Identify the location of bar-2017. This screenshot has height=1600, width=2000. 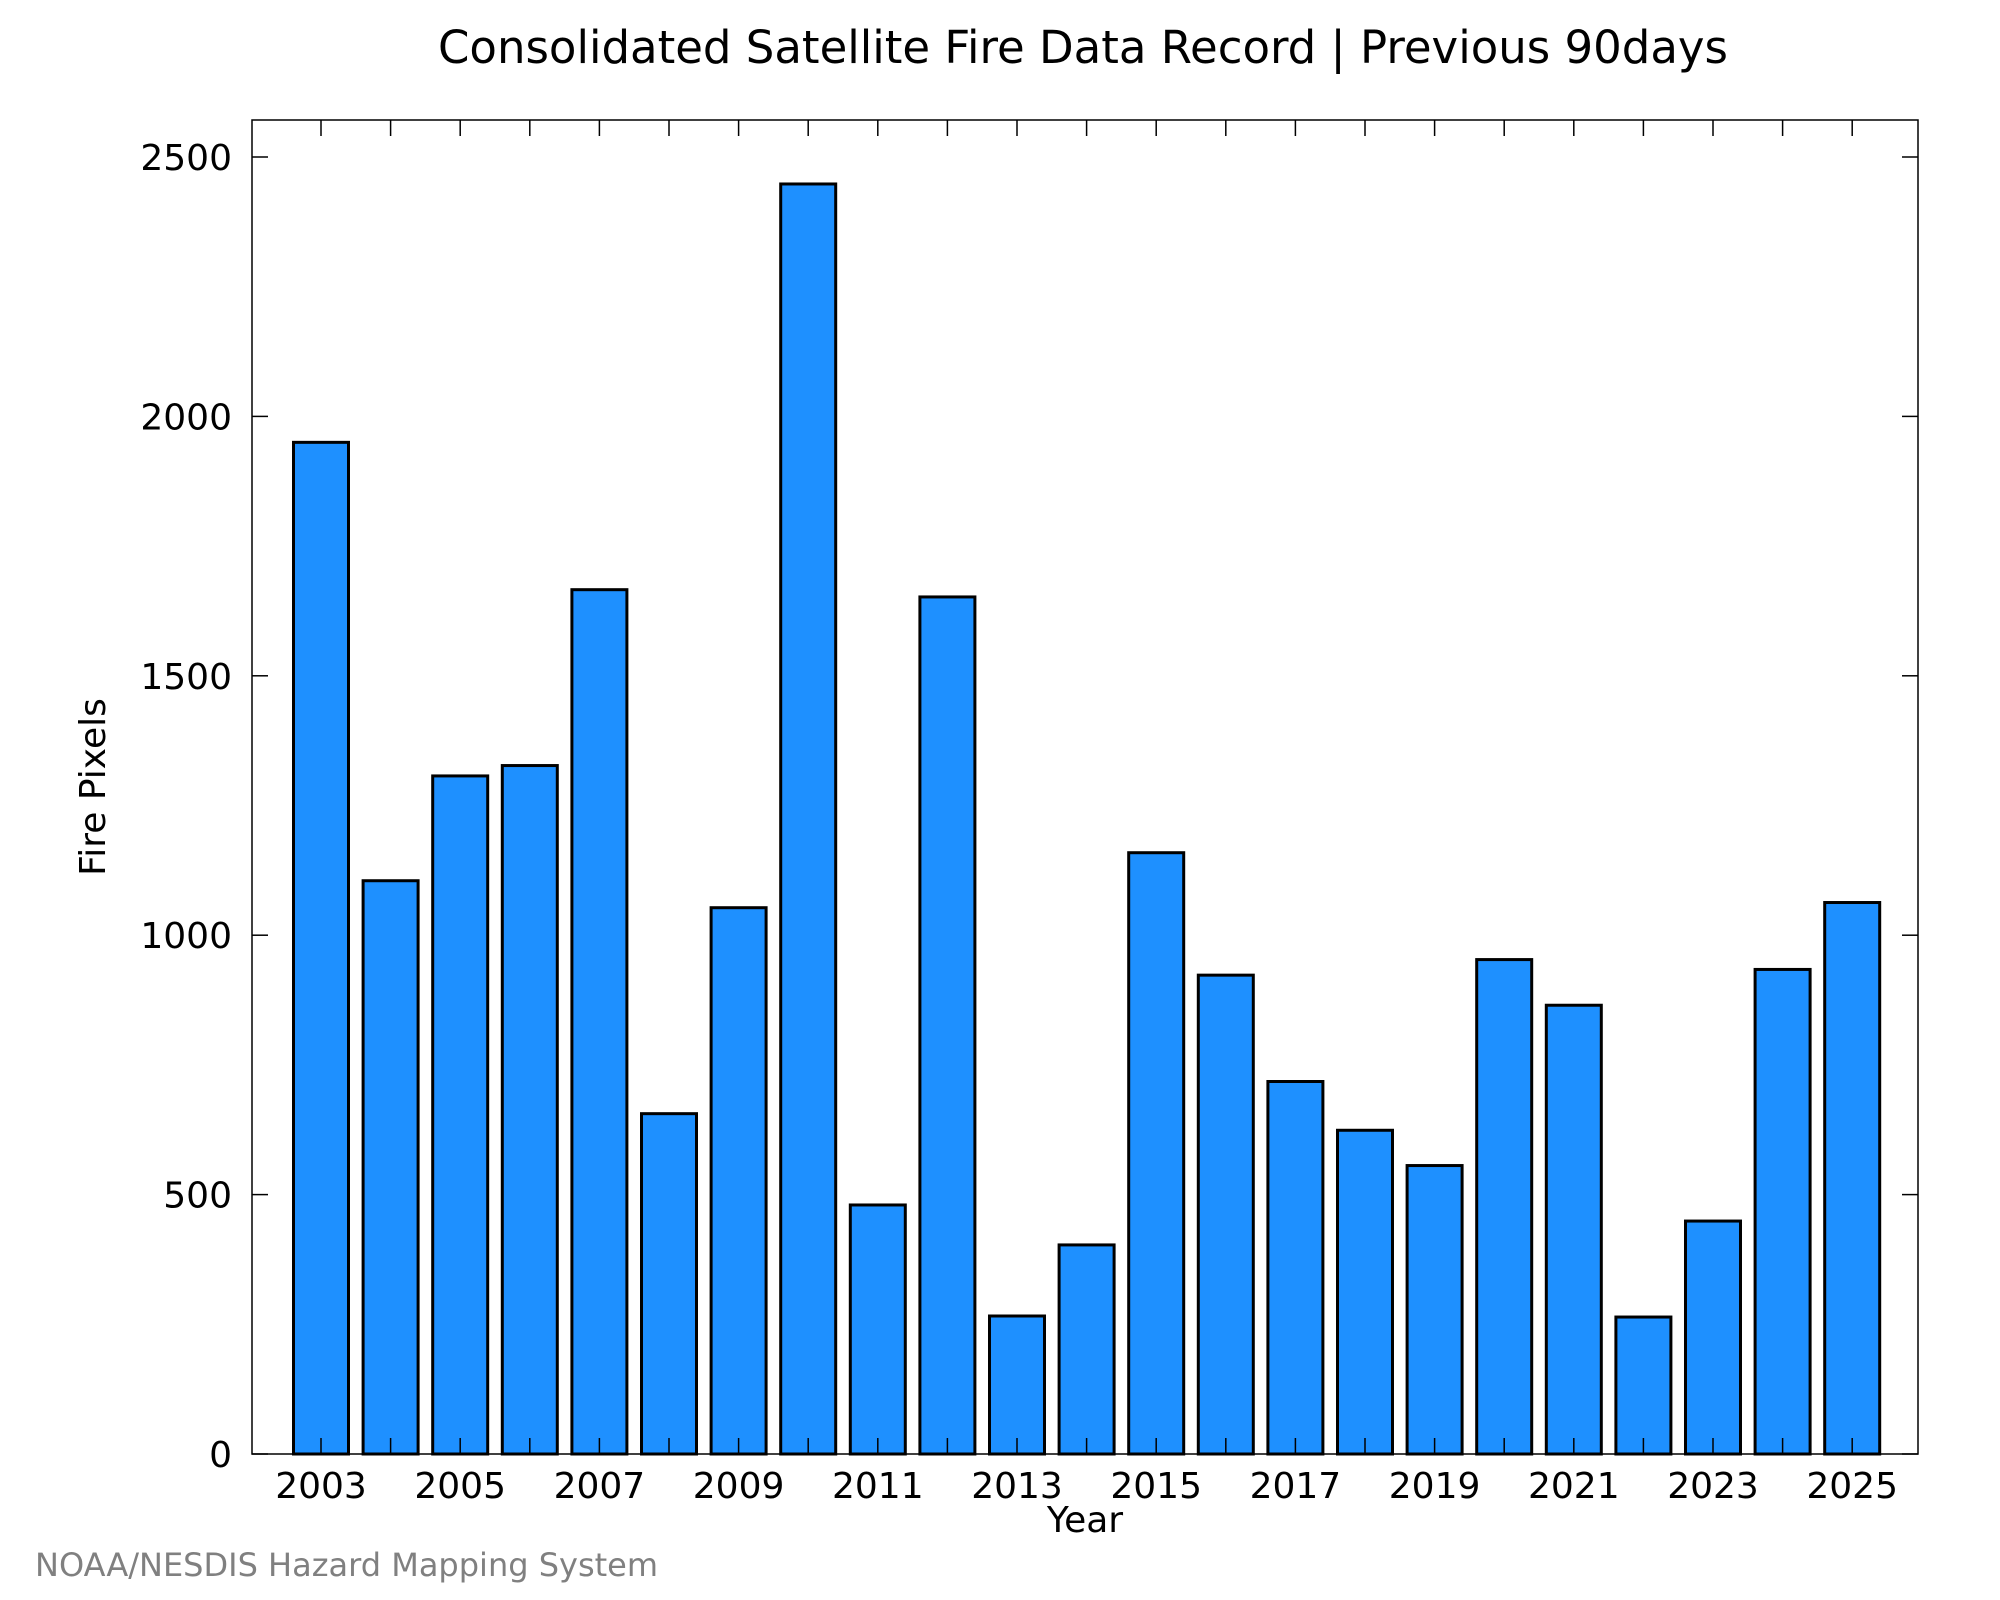
(1295, 1268).